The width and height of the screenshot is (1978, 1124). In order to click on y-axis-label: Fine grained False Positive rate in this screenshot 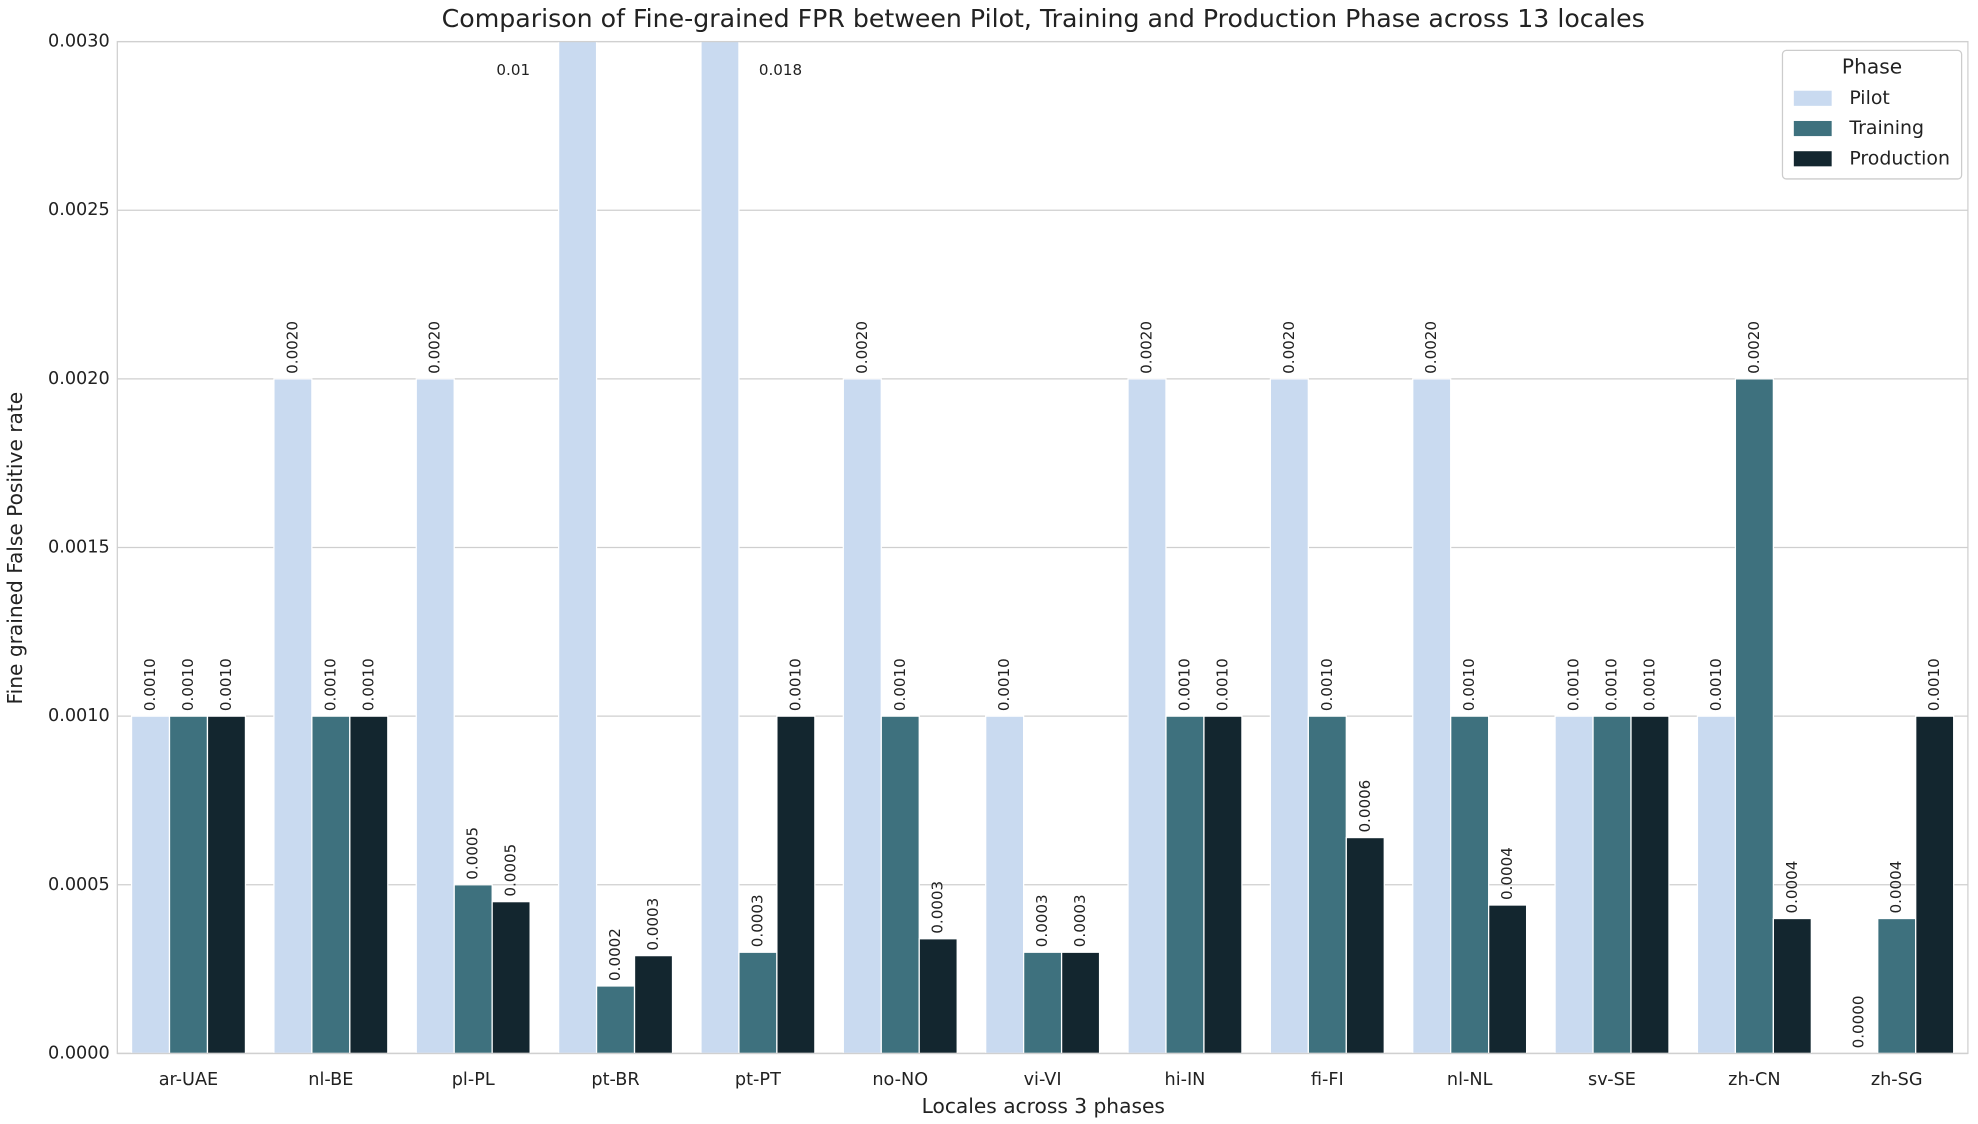, I will do `click(15, 548)`.